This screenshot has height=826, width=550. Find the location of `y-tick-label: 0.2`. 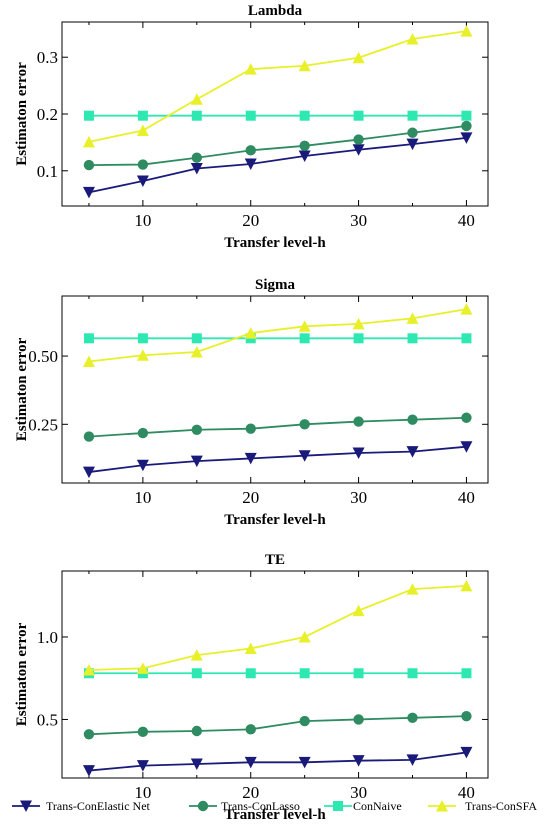

y-tick-label: 0.2 is located at coordinates (47, 114).